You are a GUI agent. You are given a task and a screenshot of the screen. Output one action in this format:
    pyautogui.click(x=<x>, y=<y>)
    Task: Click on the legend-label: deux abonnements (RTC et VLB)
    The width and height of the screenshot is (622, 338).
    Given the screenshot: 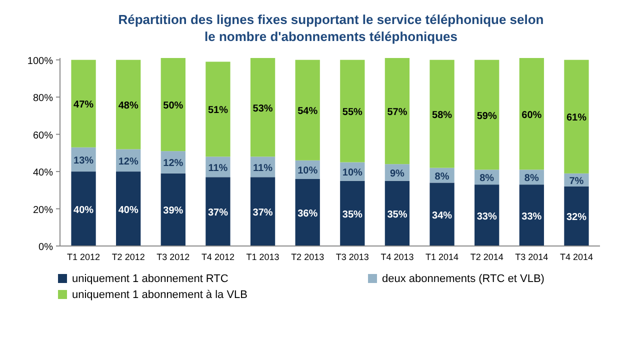 What is the action you would take?
    pyautogui.click(x=463, y=279)
    